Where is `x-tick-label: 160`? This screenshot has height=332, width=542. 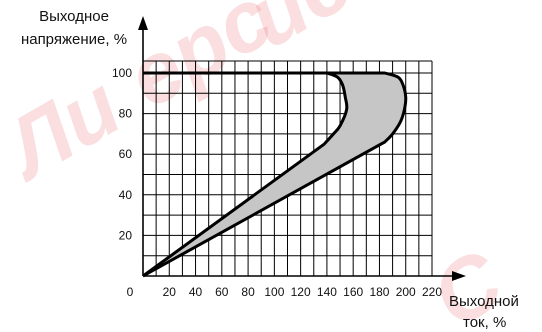
x-tick-label: 160 is located at coordinates (353, 292).